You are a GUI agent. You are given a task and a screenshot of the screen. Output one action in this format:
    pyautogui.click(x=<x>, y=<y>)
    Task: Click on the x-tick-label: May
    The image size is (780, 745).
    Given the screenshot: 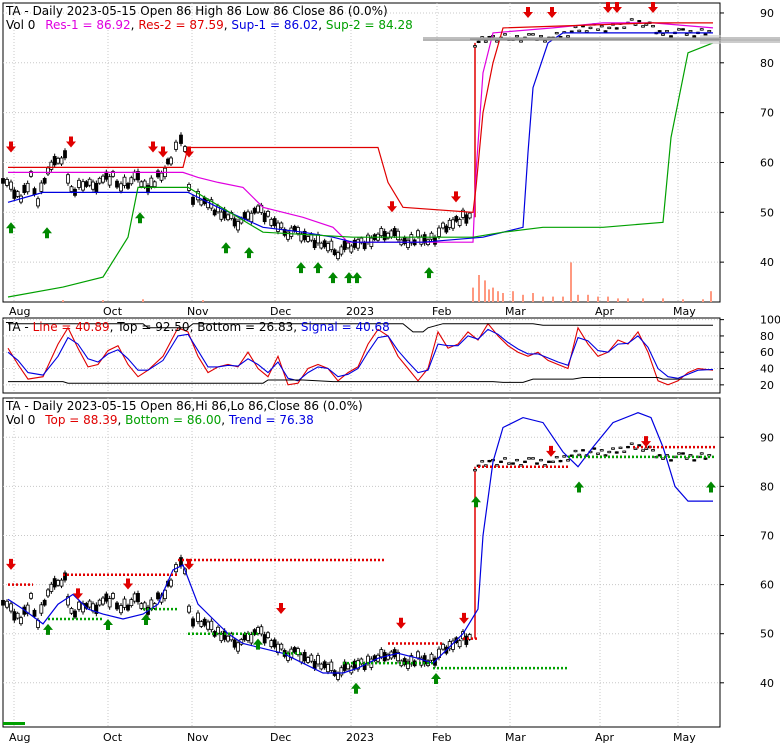 What is the action you would take?
    pyautogui.click(x=684, y=311)
    